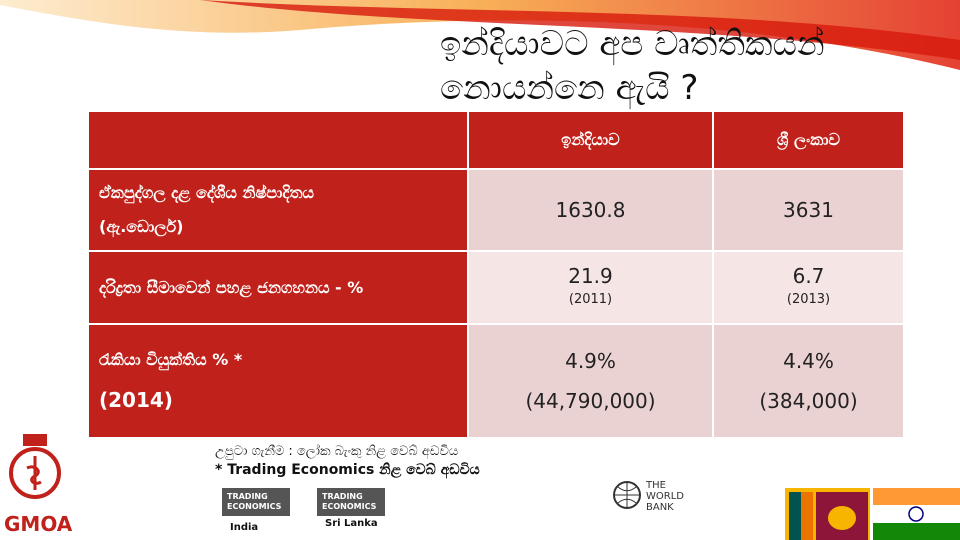 The image size is (960, 540). Describe the element at coordinates (278, 287) in the screenshot. I see `row-label: දරිද්‍රතා සීමාවෙන් පහළ ජනගහනය - %` at that location.